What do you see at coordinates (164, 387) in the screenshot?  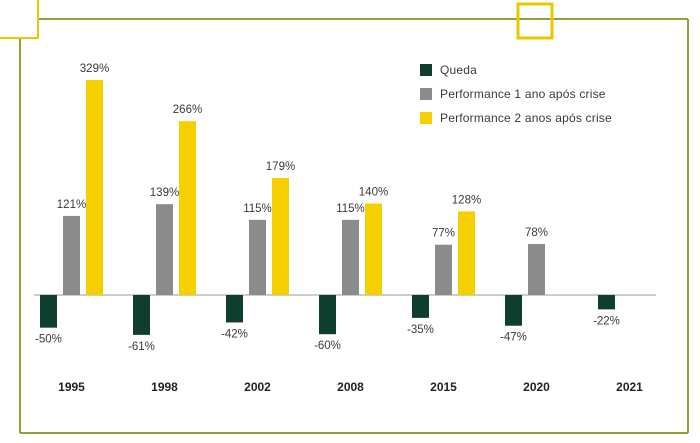 I see `x-tick-label-1998: 1998` at bounding box center [164, 387].